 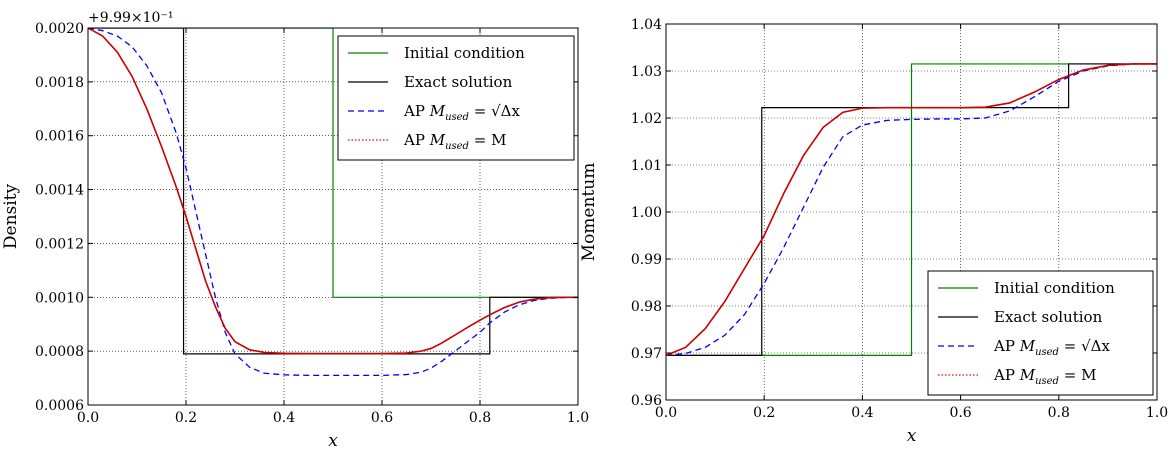 What do you see at coordinates (59, 298) in the screenshot?
I see `y-tick-label: 0.0010` at bounding box center [59, 298].